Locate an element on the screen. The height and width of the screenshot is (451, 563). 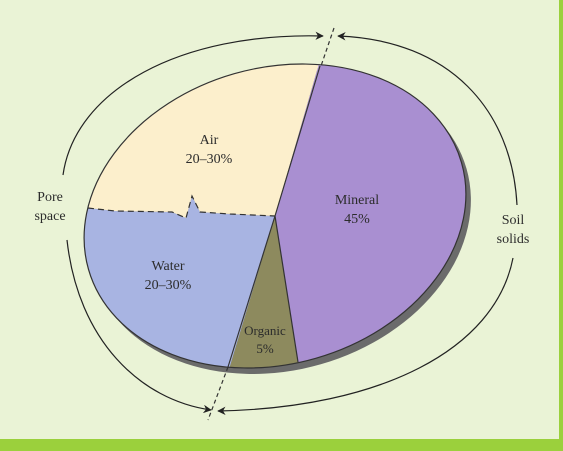
pore-space-label-line2: space is located at coordinates (49, 216).